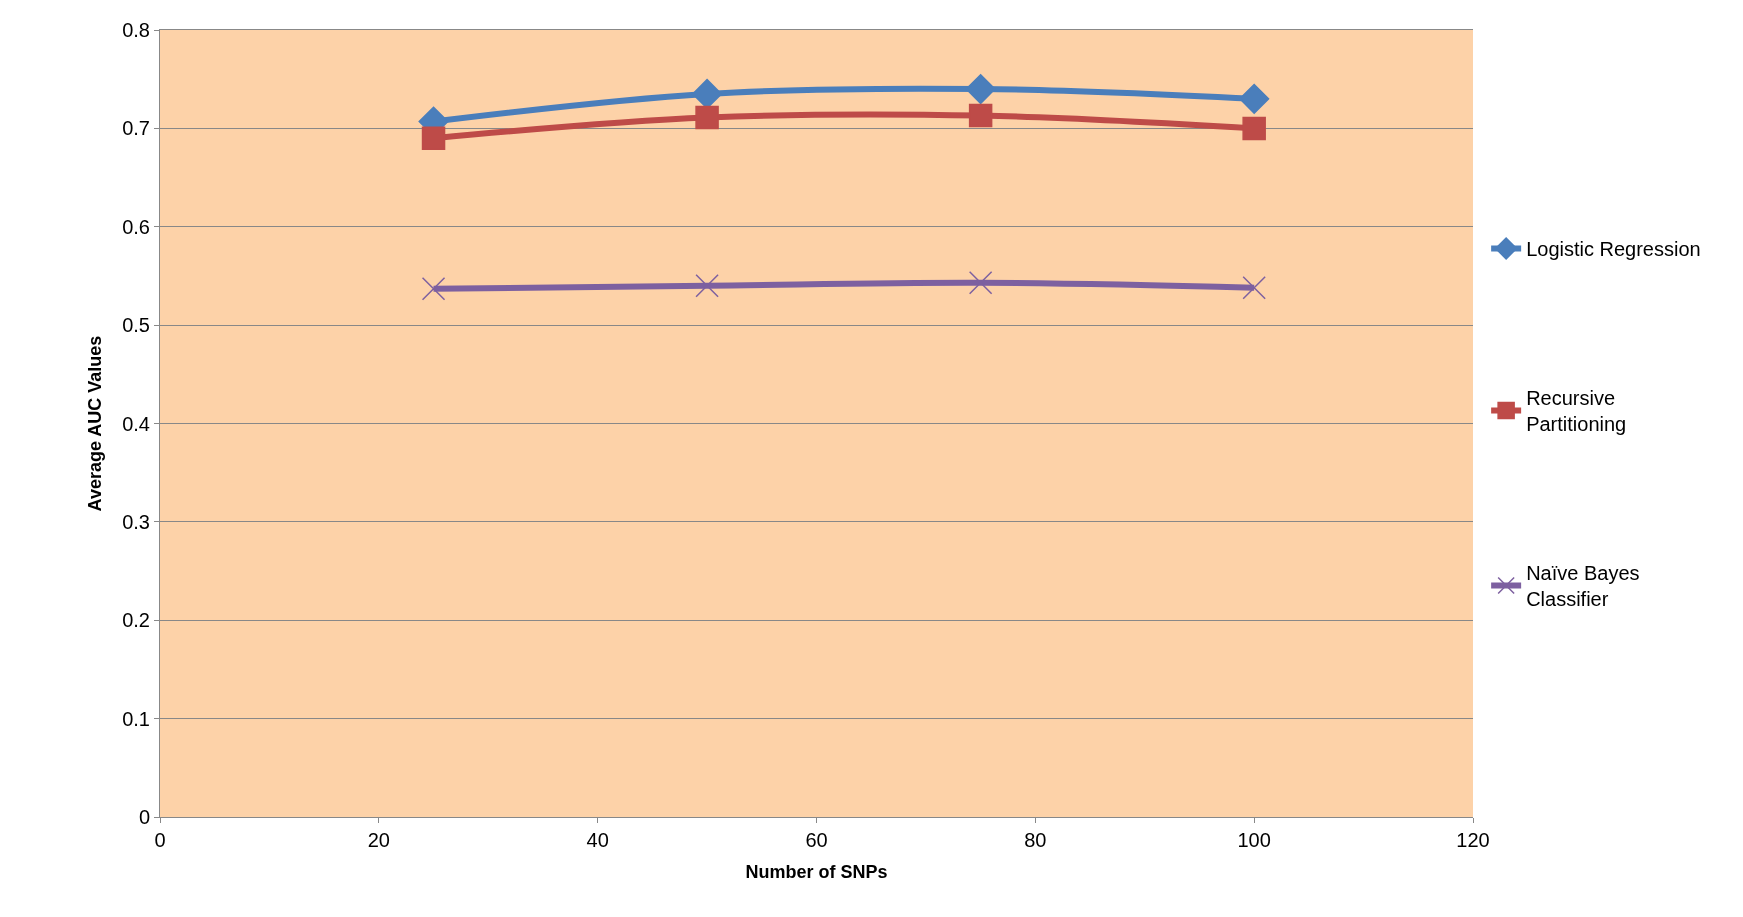 This screenshot has width=1743, height=917. Describe the element at coordinates (95, 423) in the screenshot. I see `y-axis-title: Average AUC Values` at that location.